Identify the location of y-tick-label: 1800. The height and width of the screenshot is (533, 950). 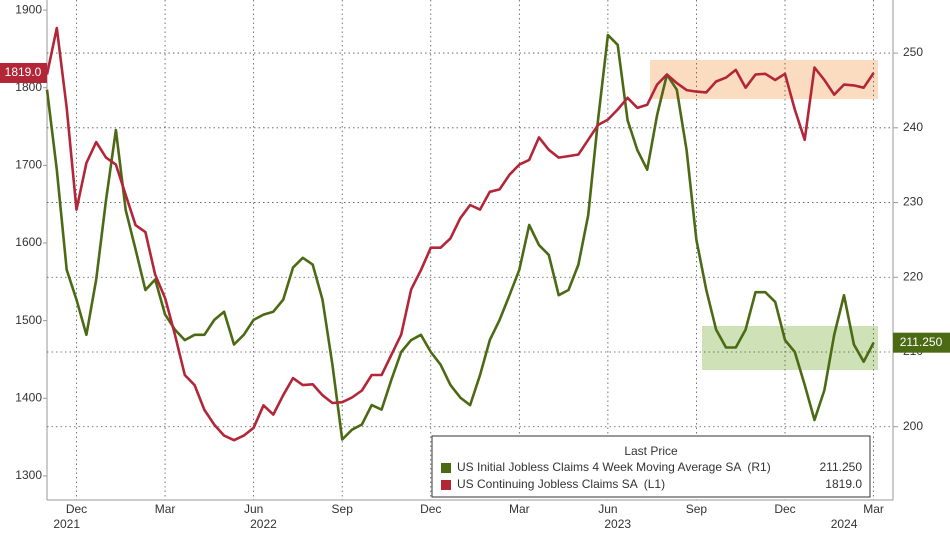
(28, 87).